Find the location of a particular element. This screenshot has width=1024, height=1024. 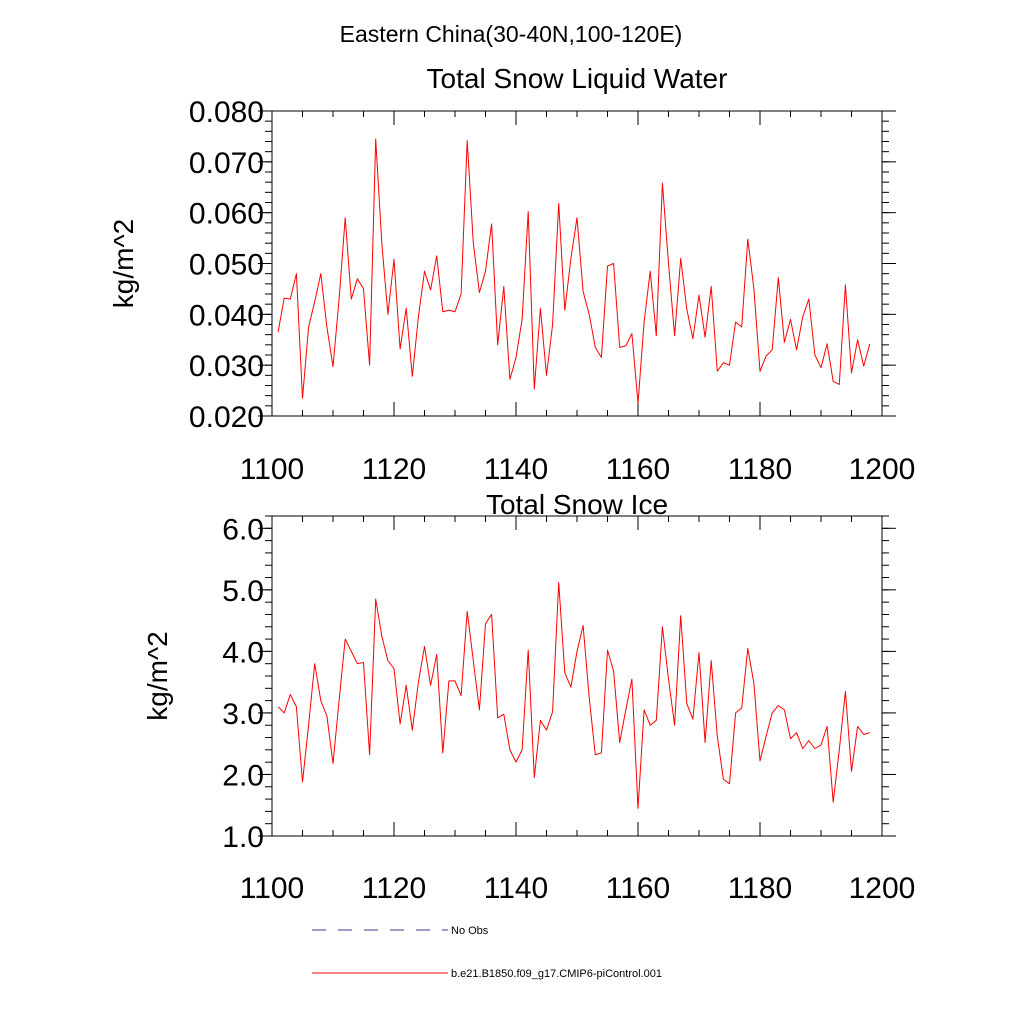

figure-suptitle: Eastern China(30-40N,100-120E) is located at coordinates (511, 34).